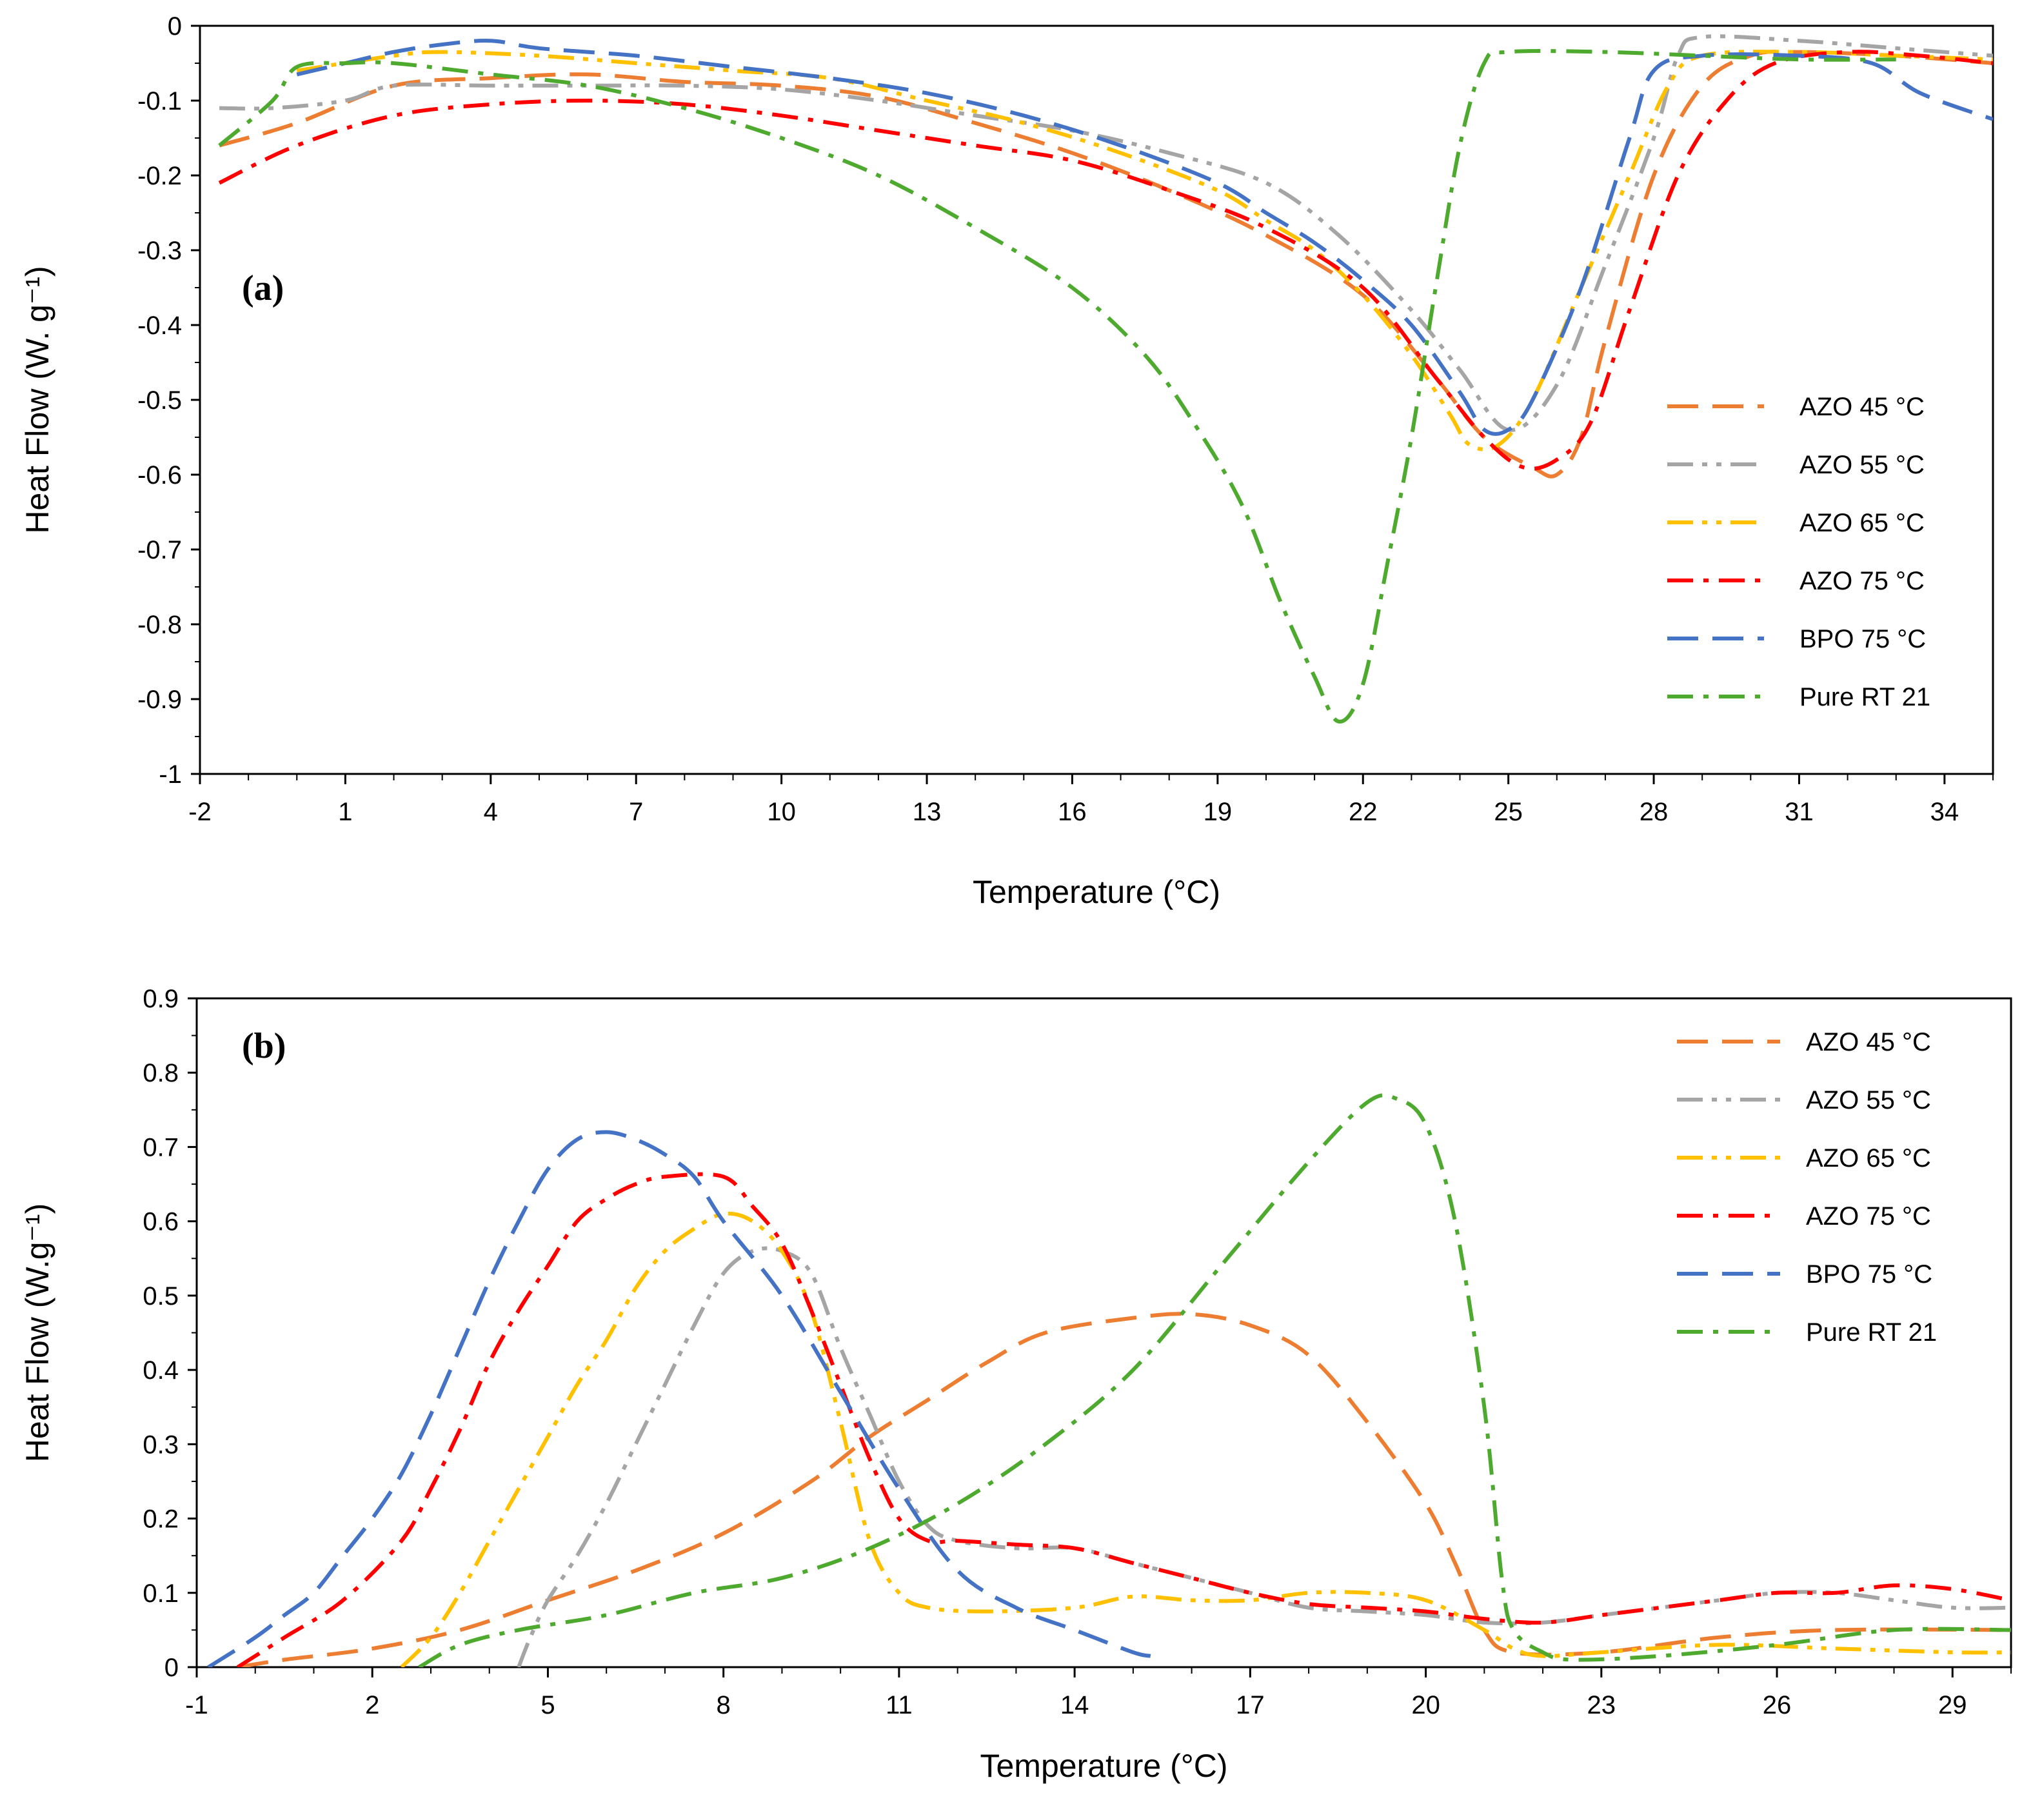 This screenshot has width=2022, height=1820. Describe the element at coordinates (1074, 1705) in the screenshot. I see `x-tick-label: 14` at that location.